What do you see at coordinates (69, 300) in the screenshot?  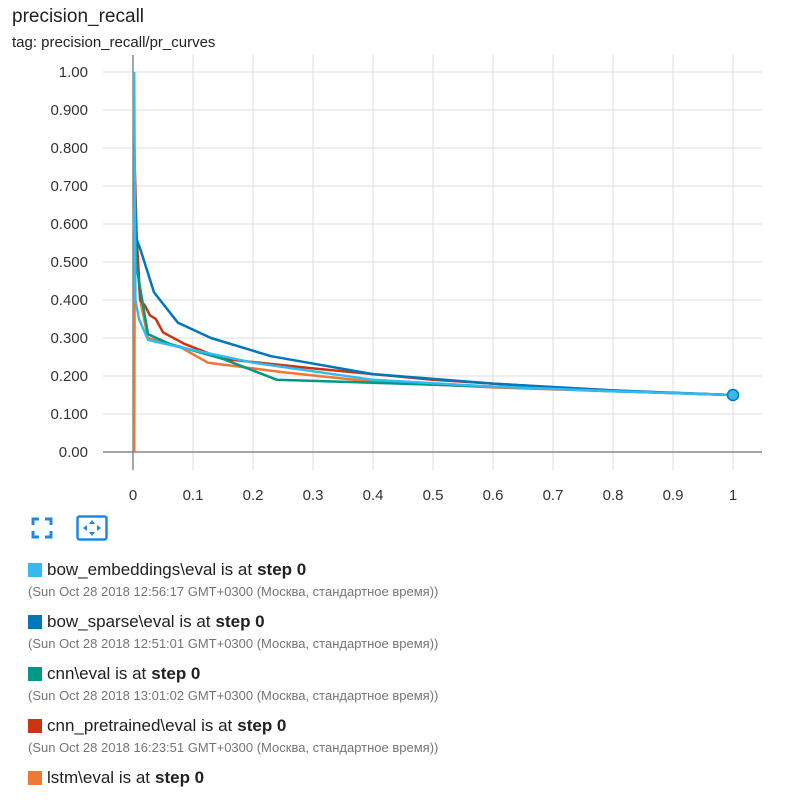 I see `y-tick-label: 0.400` at bounding box center [69, 300].